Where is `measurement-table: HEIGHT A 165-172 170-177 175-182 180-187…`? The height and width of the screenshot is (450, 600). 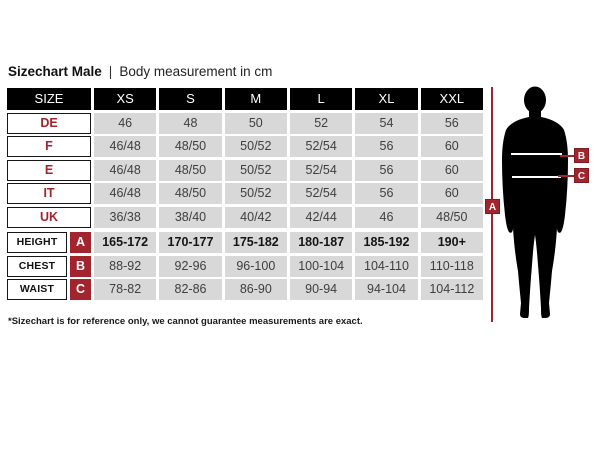 measurement-table: HEIGHT A 165-172 170-177 175-182 180-187… is located at coordinates (245, 266).